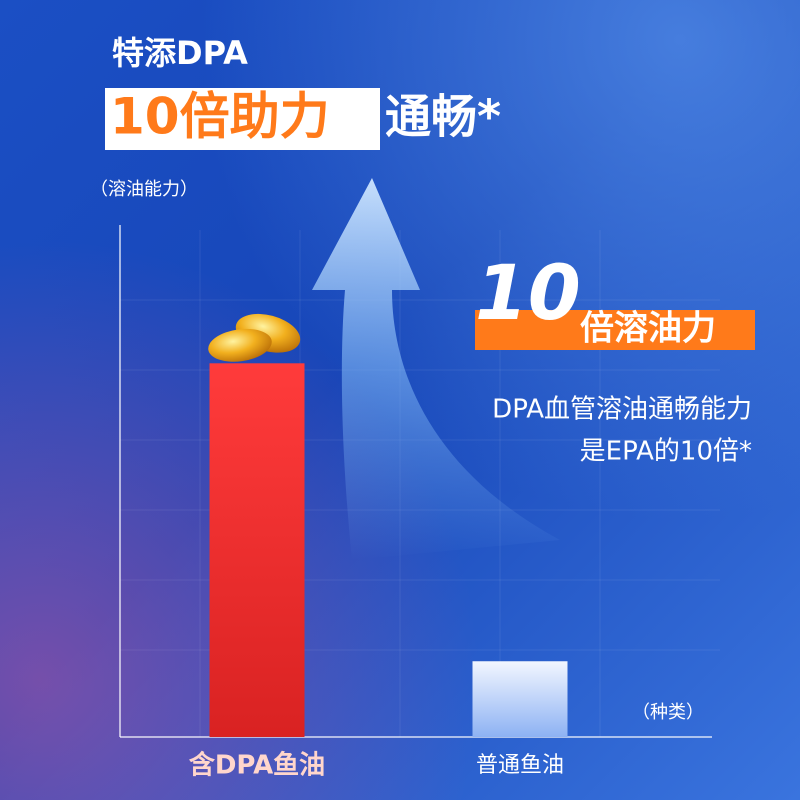 This screenshot has height=800, width=800. Describe the element at coordinates (666, 452) in the screenshot. I see `callout-line: 是EPA的10倍*` at that location.